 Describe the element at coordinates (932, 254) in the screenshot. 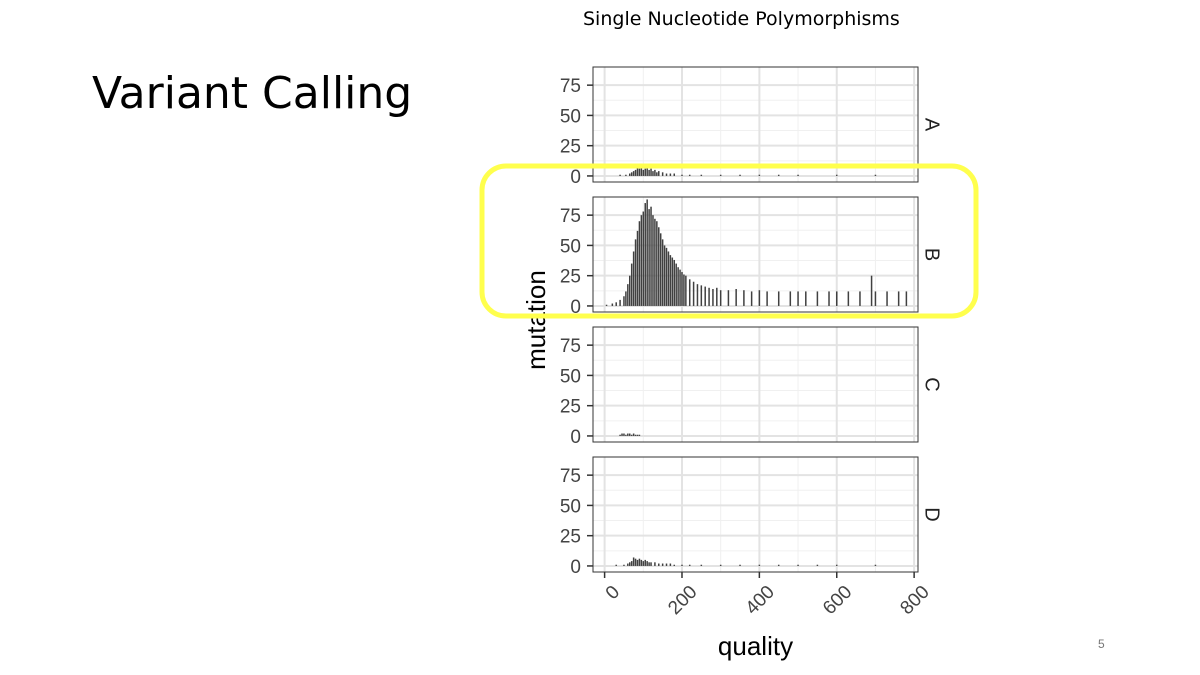

I see `facet-strip-label: B` at that location.